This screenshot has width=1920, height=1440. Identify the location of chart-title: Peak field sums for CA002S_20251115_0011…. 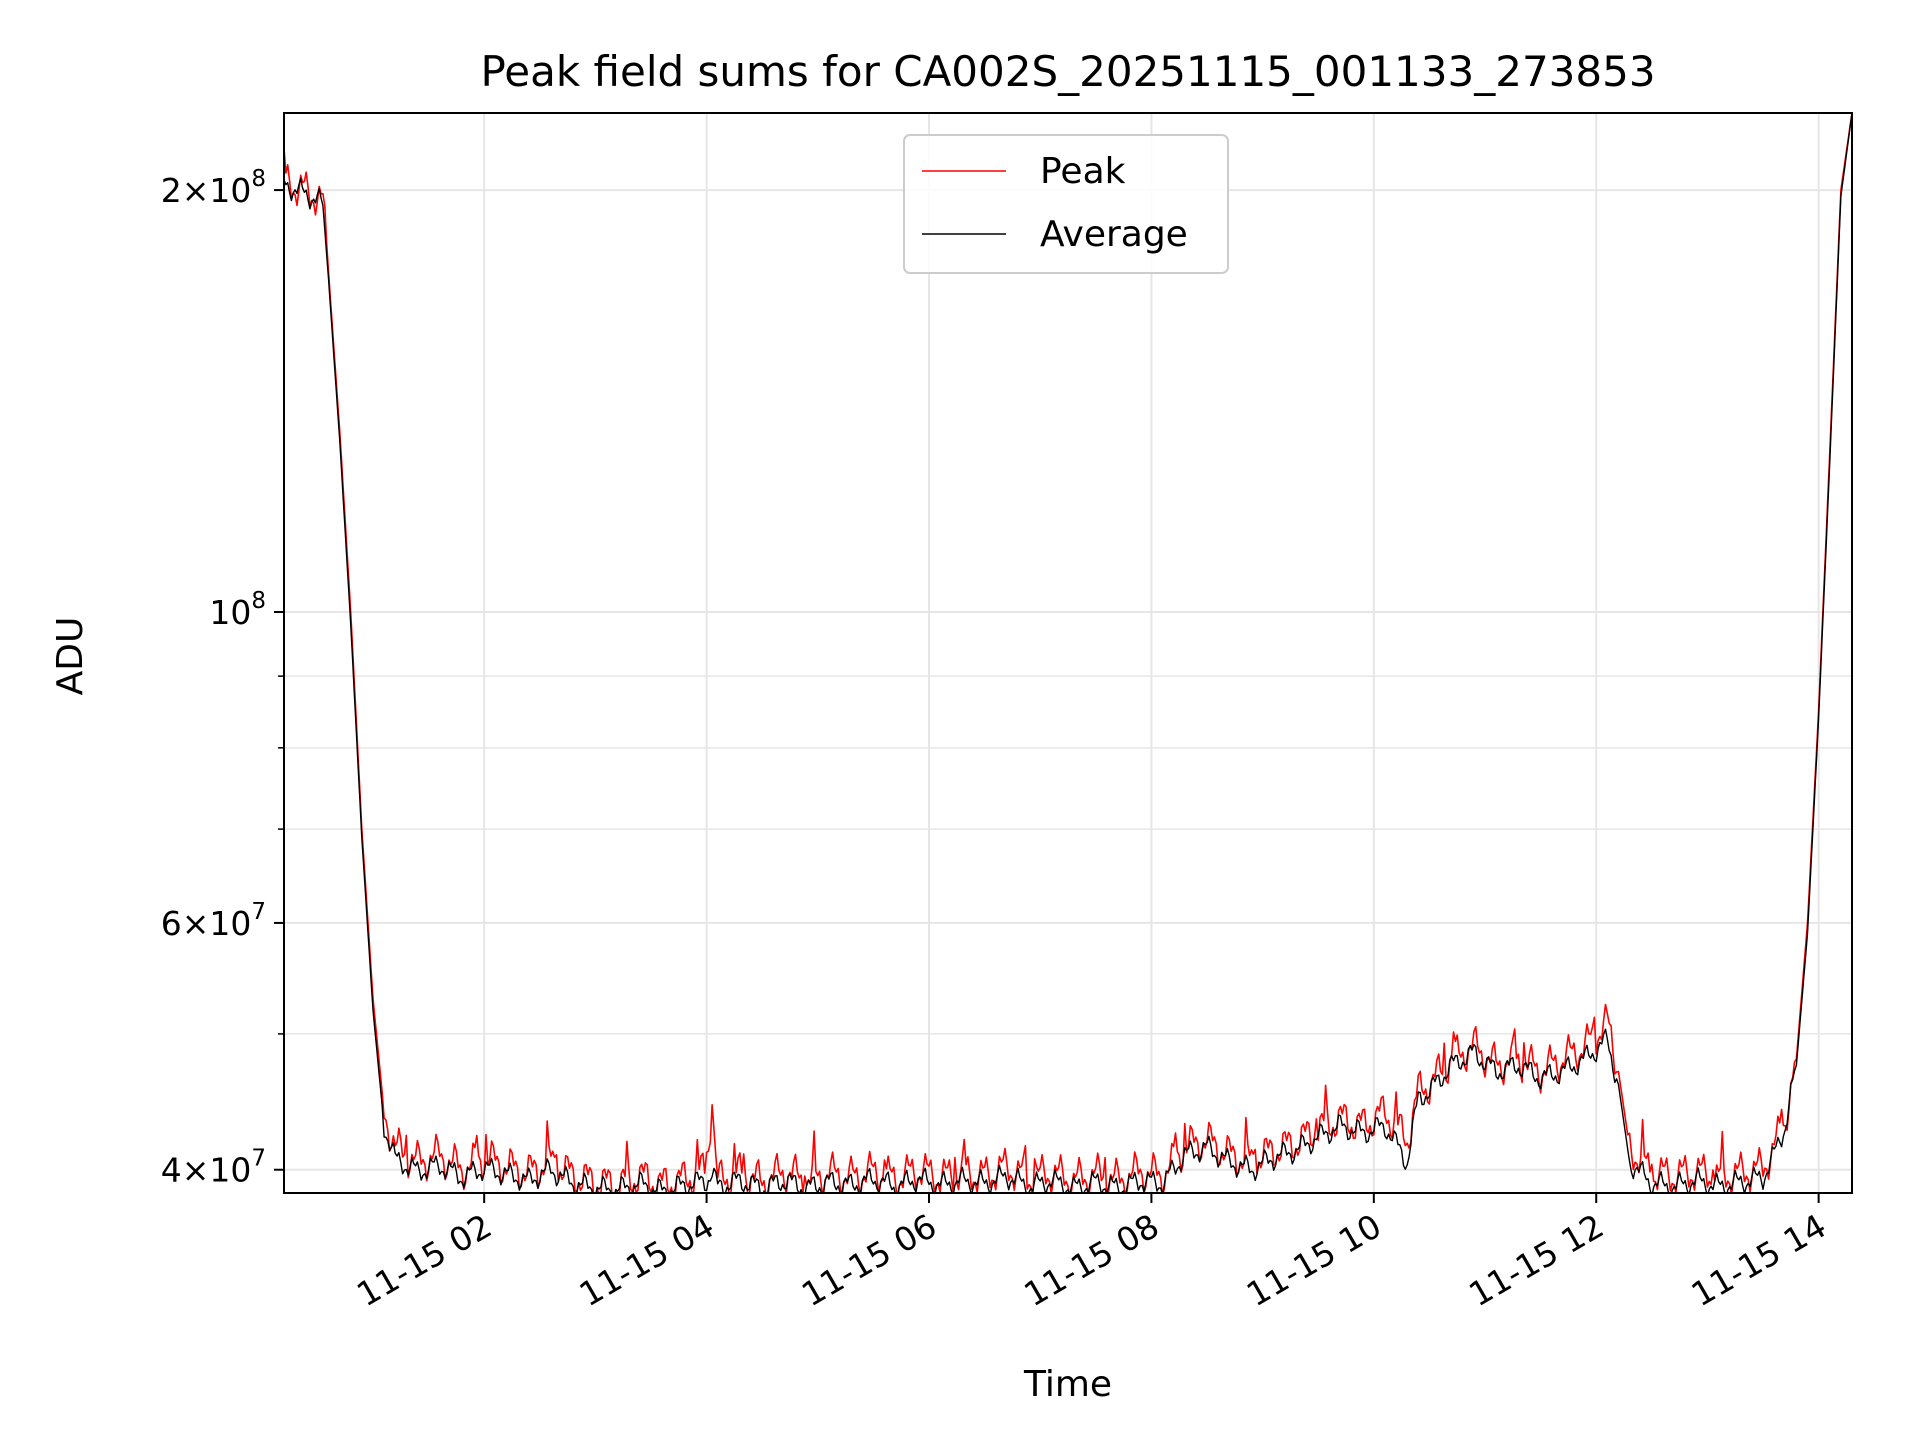
(1067, 71).